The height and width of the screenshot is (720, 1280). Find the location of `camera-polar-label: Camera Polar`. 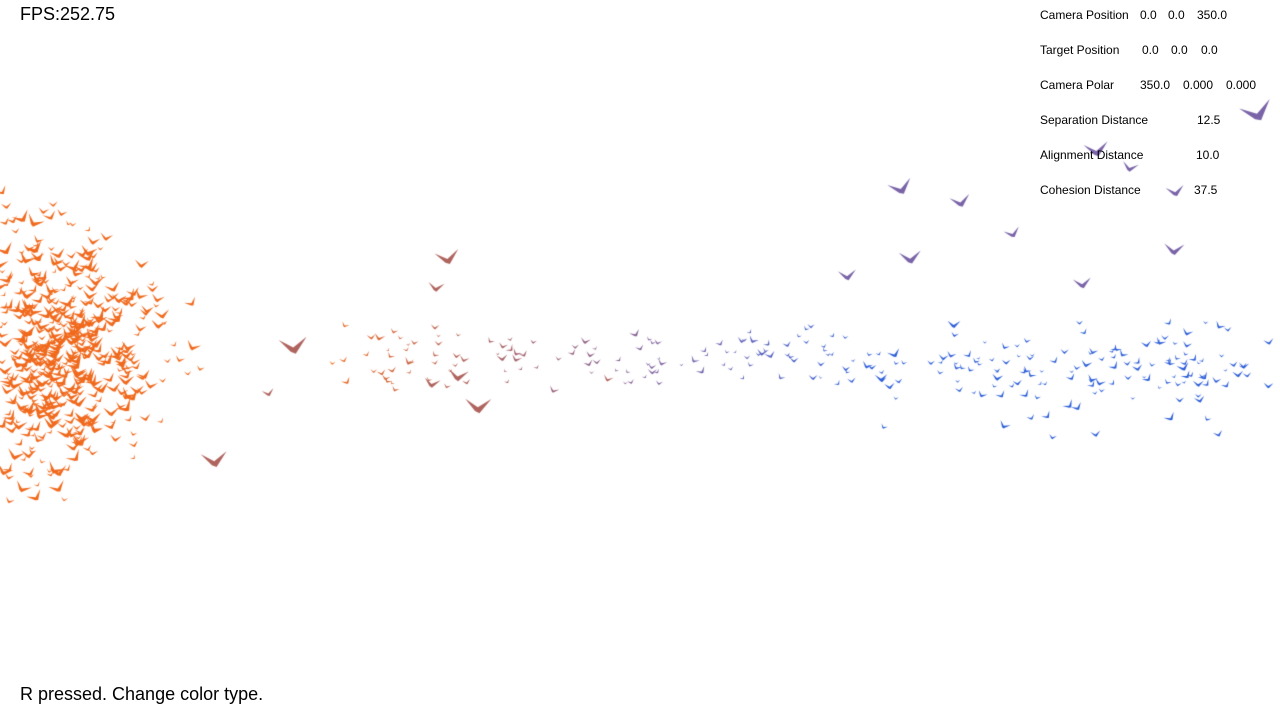

camera-polar-label: Camera Polar is located at coordinates (1077, 85).